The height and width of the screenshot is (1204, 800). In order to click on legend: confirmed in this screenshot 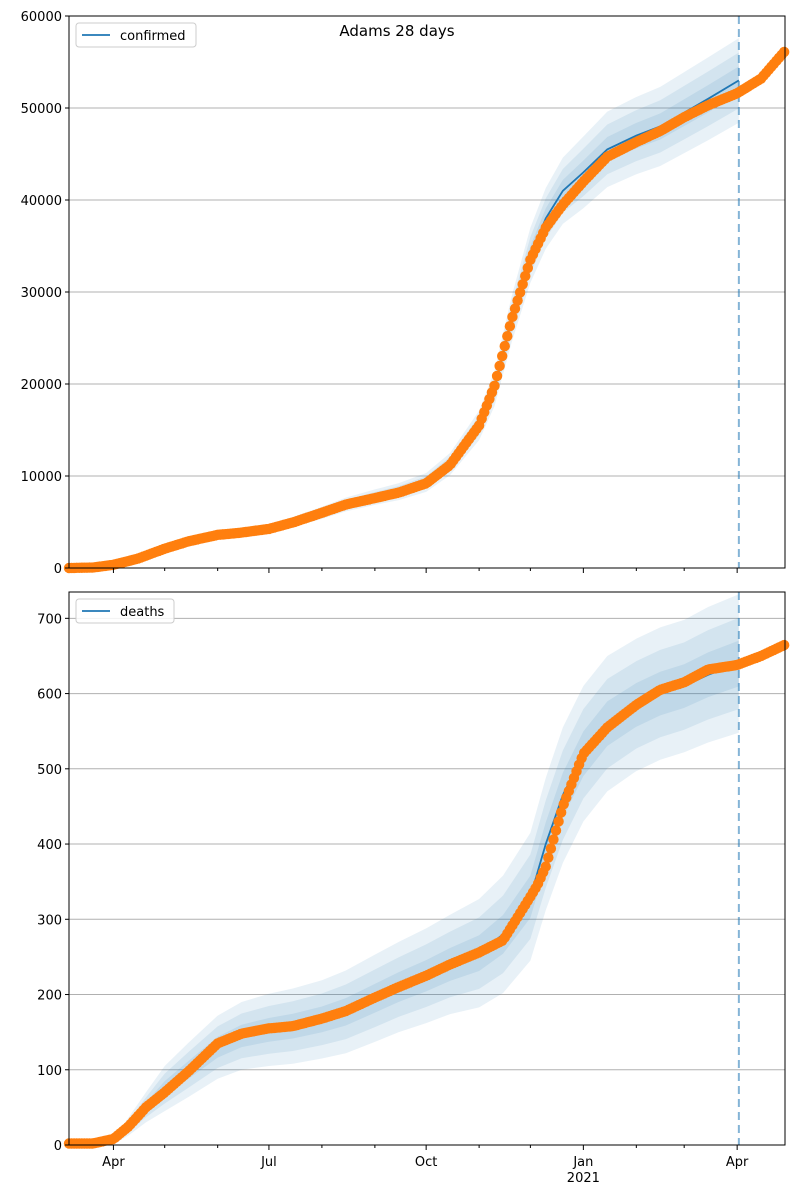, I will do `click(136, 35)`.